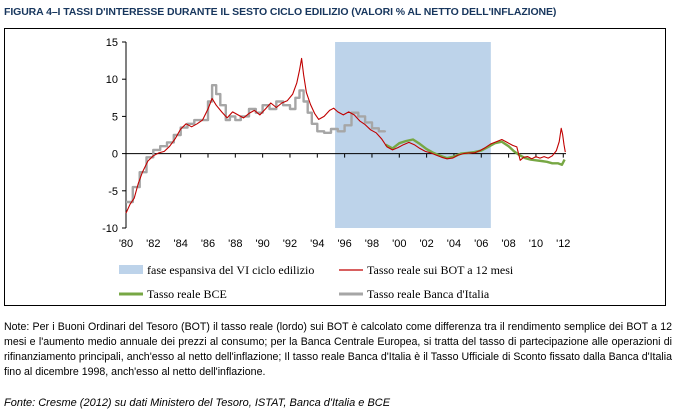 This screenshot has width=675, height=418. What do you see at coordinates (180, 244) in the screenshot?
I see `x-tick-label: '84` at bounding box center [180, 244].